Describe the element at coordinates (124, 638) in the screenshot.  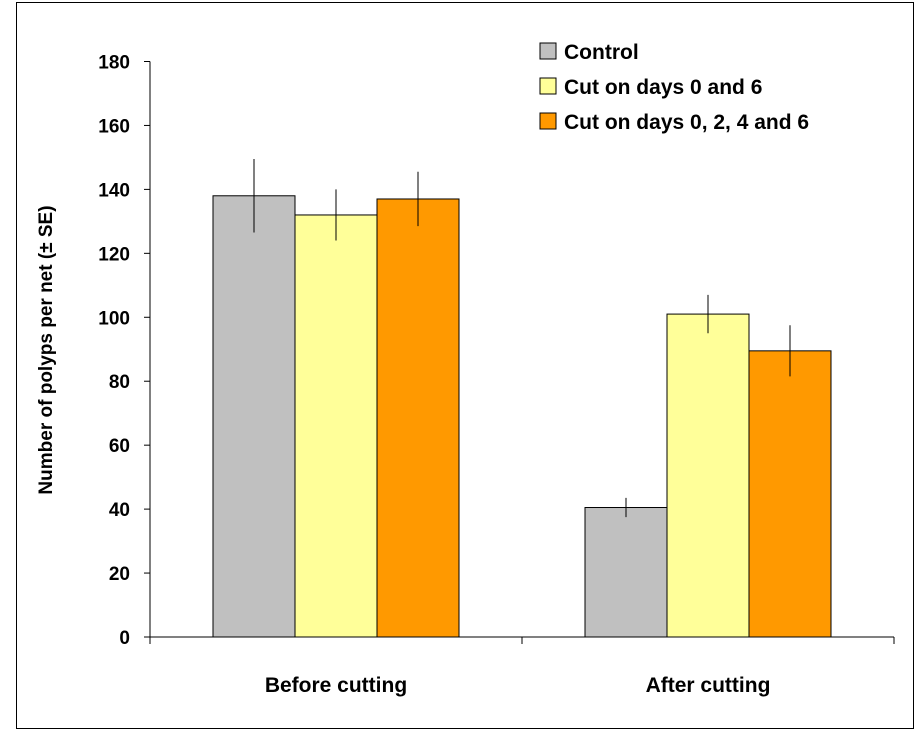
I see `y-tick-label: 0` at that location.